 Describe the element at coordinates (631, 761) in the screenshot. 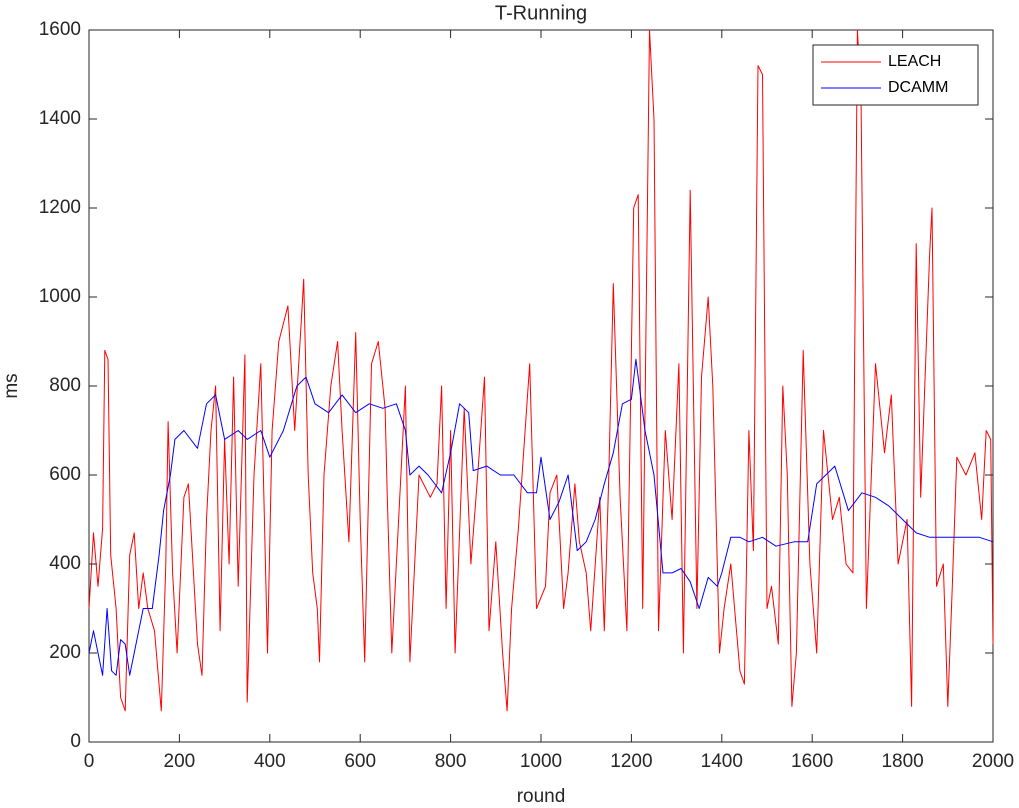

I see `x-tick-label: 1200` at that location.